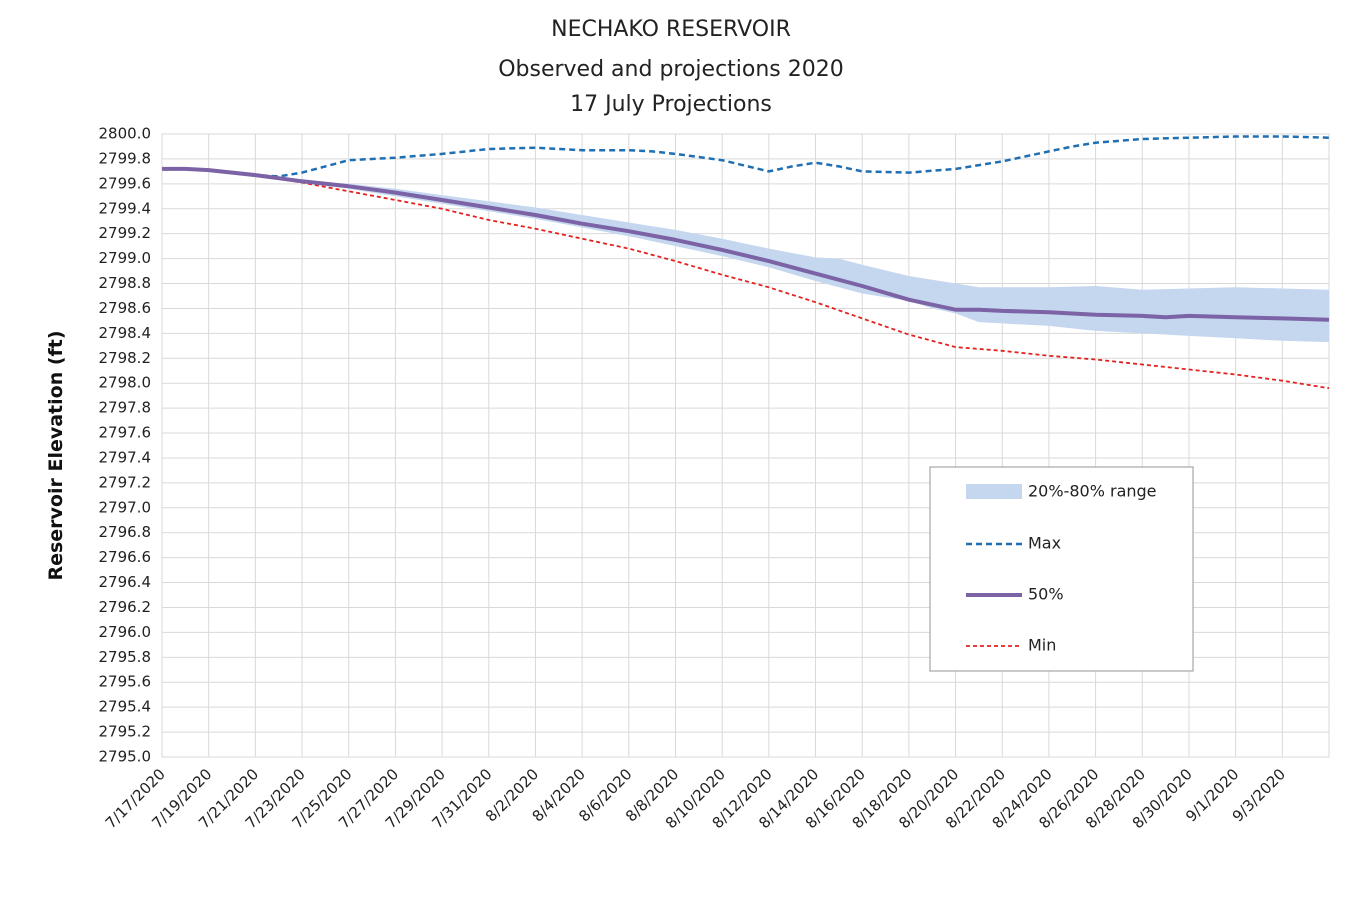 The width and height of the screenshot is (1348, 898). I want to click on chart-title-line-3: 17 July Projections, so click(671, 104).